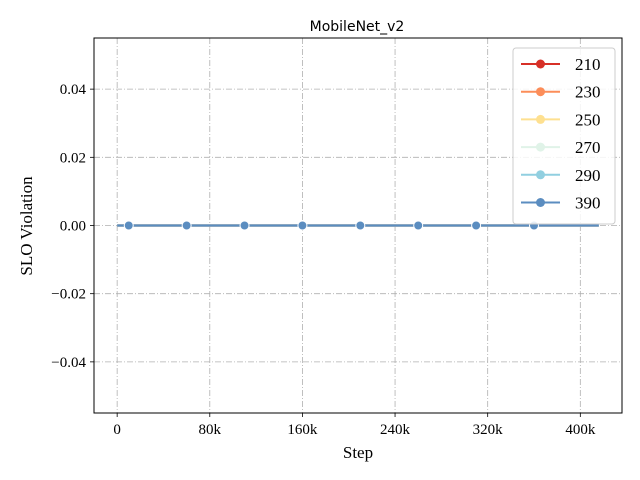  I want to click on x-tick-label: 160k, so click(302, 430).